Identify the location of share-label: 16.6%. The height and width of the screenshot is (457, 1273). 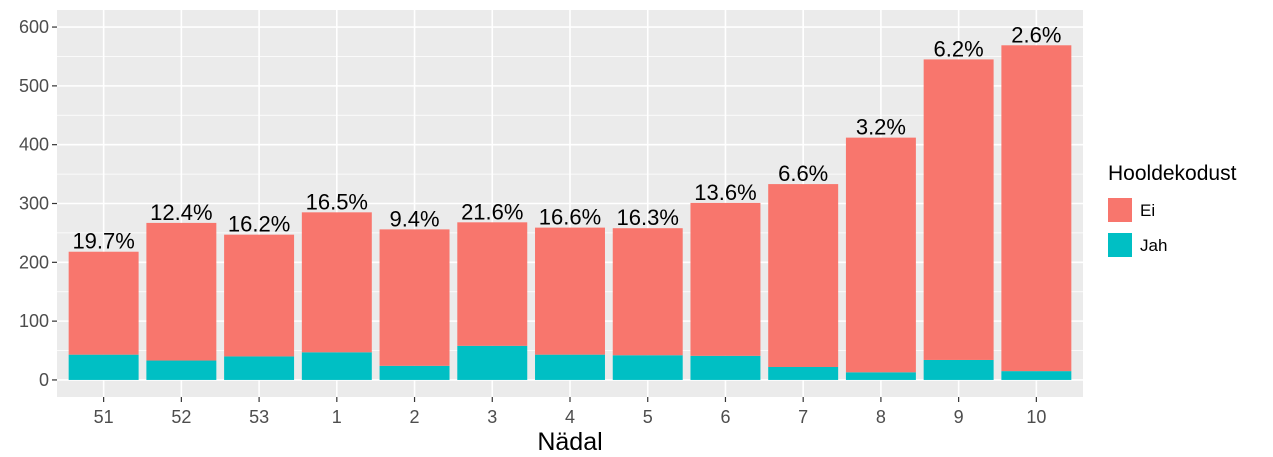
(570, 217).